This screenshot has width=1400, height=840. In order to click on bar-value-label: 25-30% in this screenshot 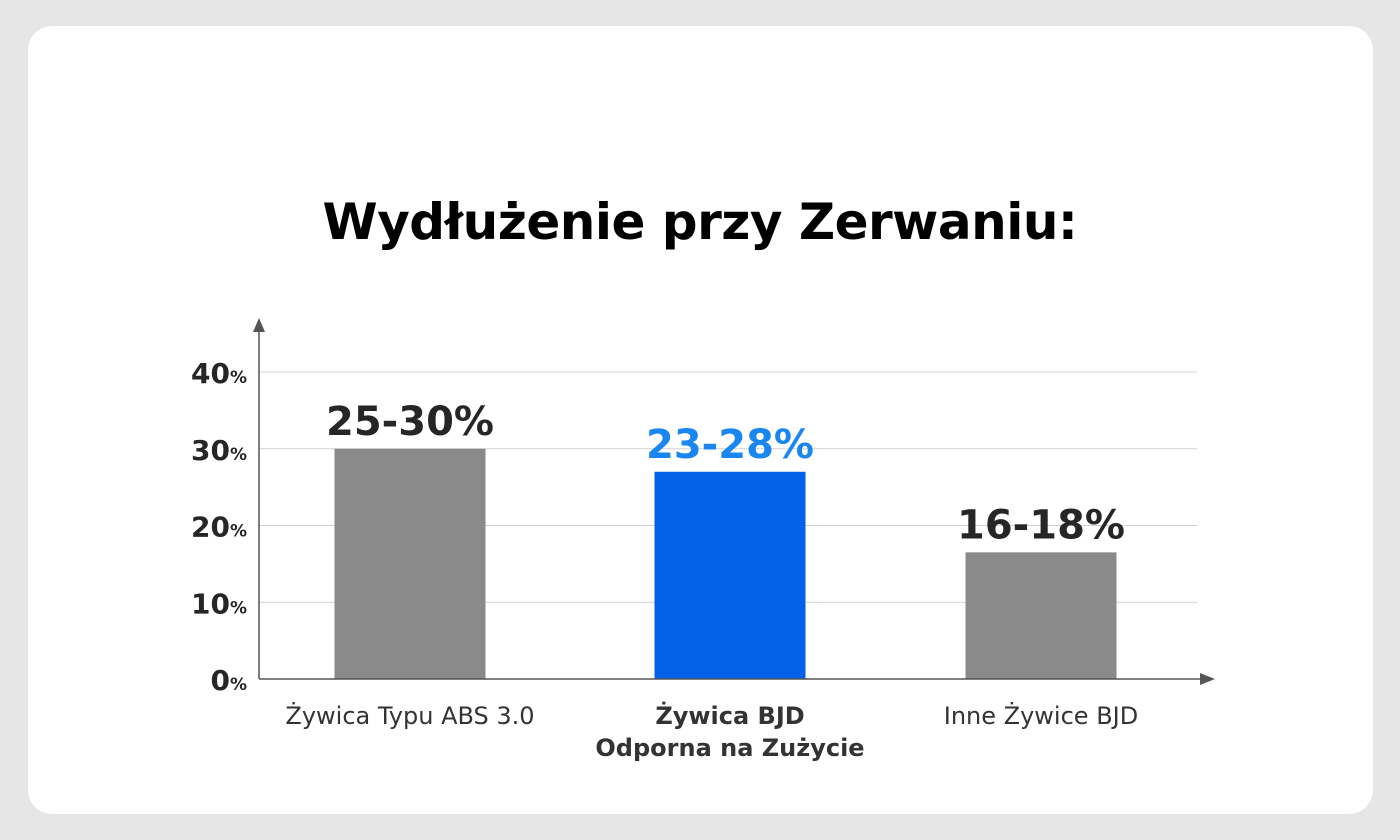, I will do `click(410, 422)`.